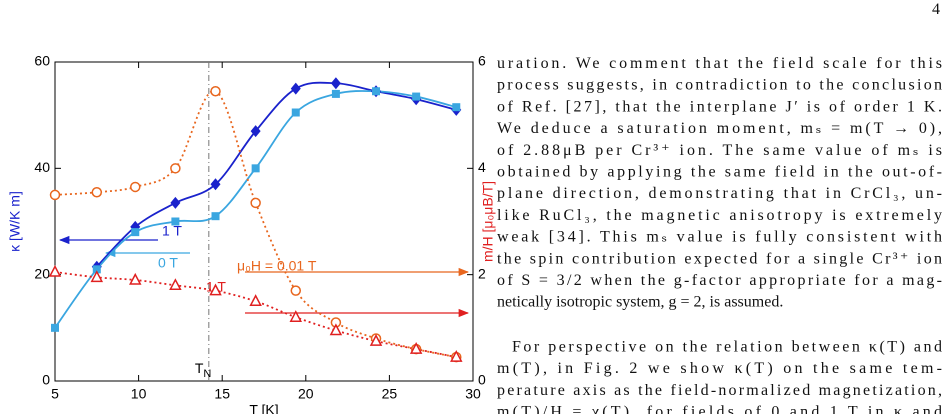  I want to click on series-line, so click(255, 314).